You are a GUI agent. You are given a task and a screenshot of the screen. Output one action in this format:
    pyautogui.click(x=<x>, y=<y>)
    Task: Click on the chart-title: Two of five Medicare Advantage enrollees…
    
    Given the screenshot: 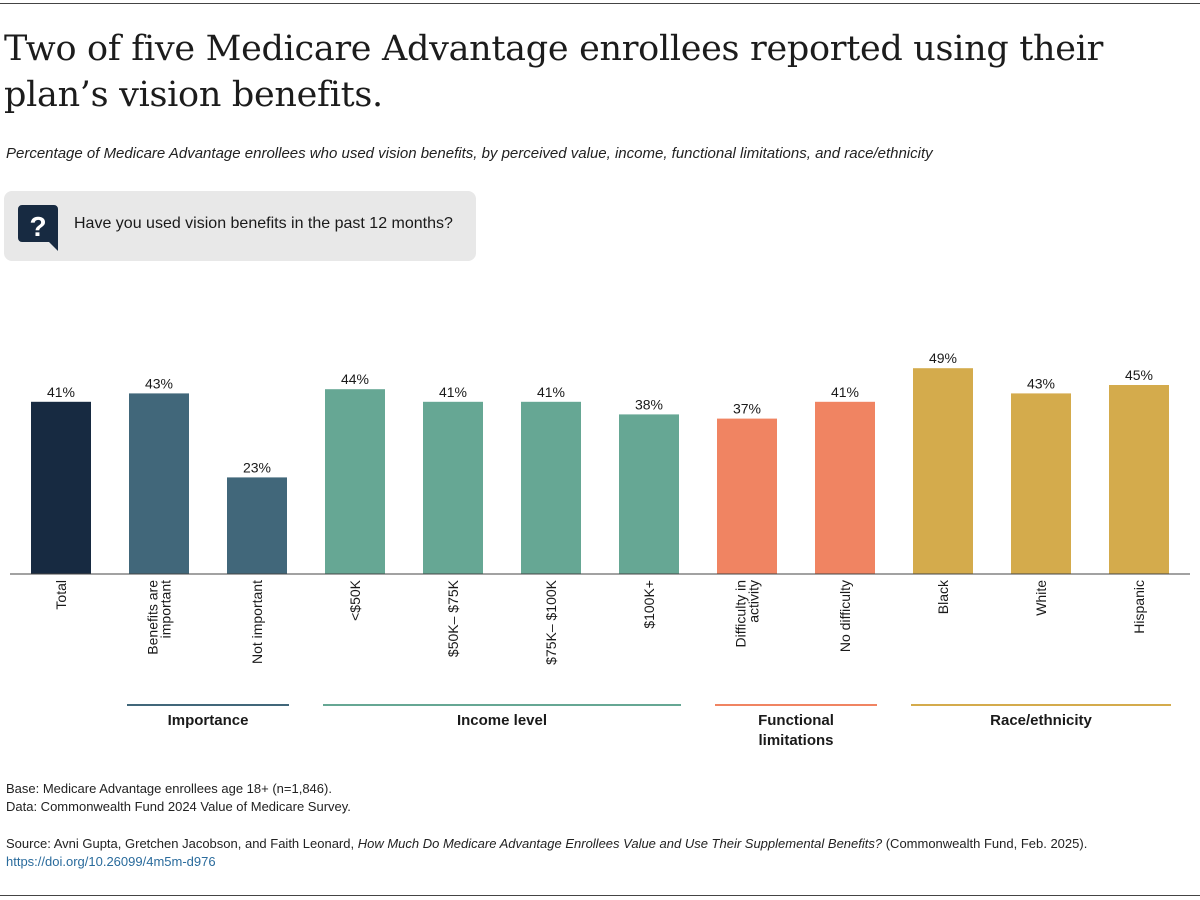 What is the action you would take?
    pyautogui.click(x=554, y=72)
    